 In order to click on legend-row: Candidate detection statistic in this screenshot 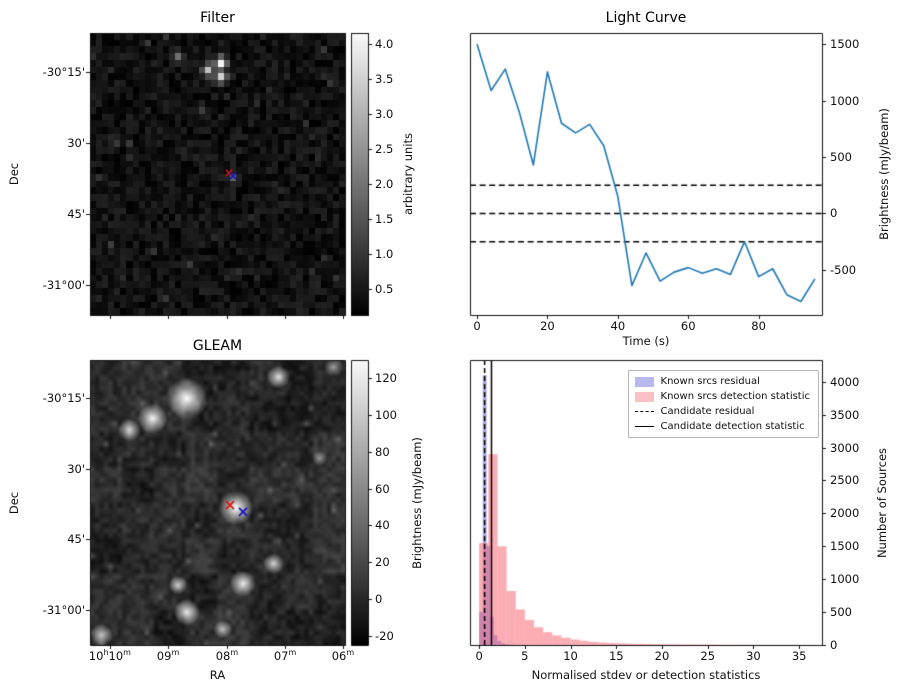, I will do `click(722, 426)`.